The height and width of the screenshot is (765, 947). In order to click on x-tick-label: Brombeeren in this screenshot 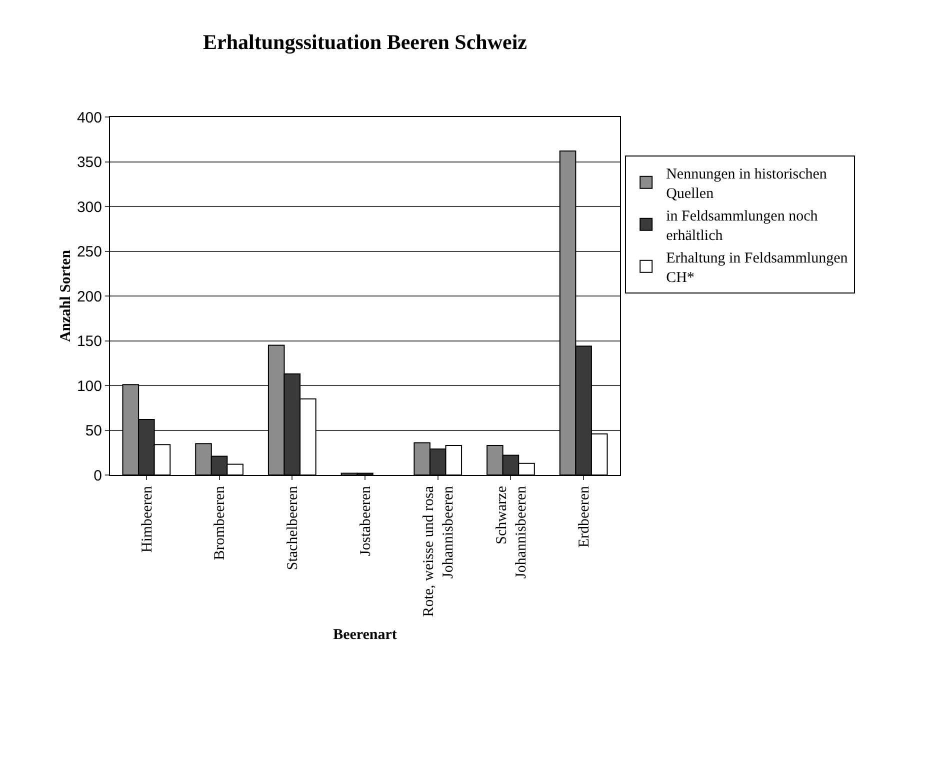, I will do `click(220, 523)`.